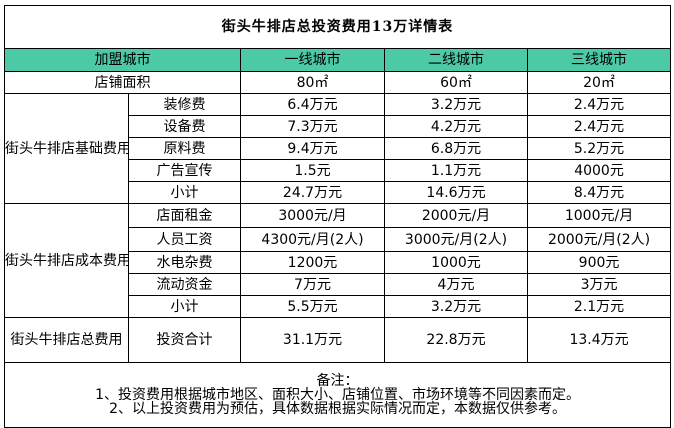  I want to click on group-label-operating: 街头牛排店成本费用, so click(66, 260).